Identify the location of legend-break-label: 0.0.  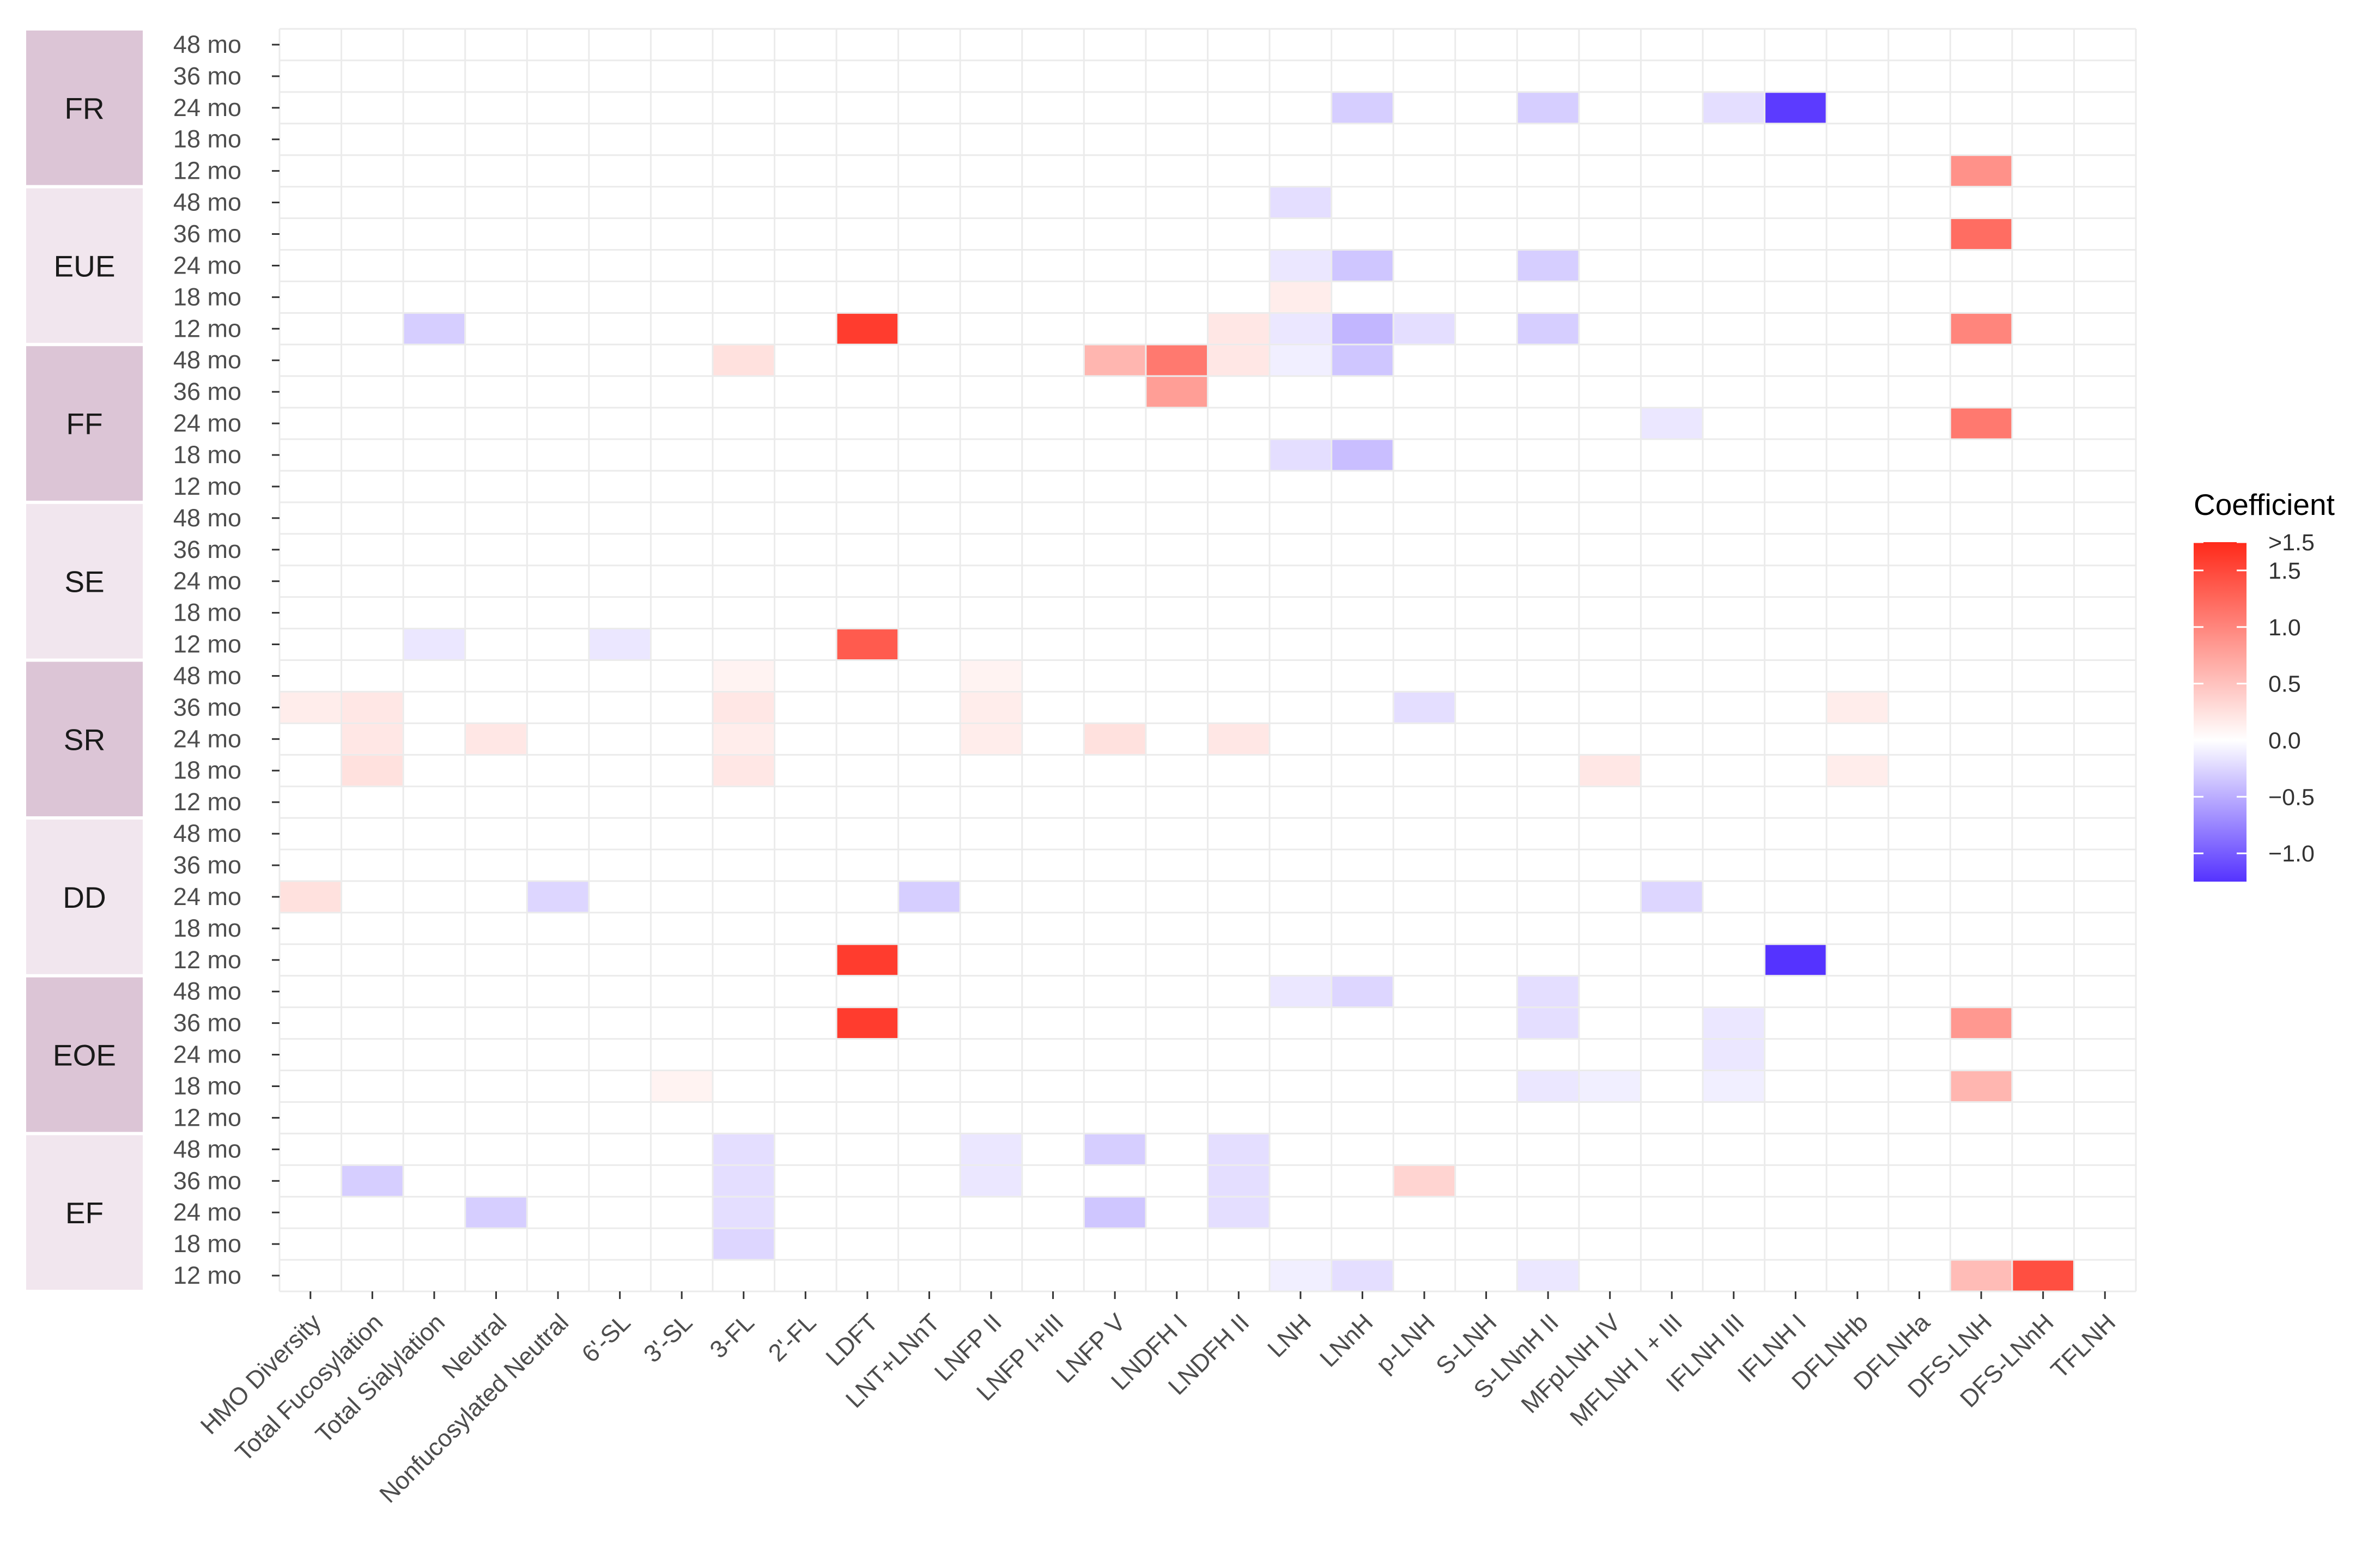
(2284, 740).